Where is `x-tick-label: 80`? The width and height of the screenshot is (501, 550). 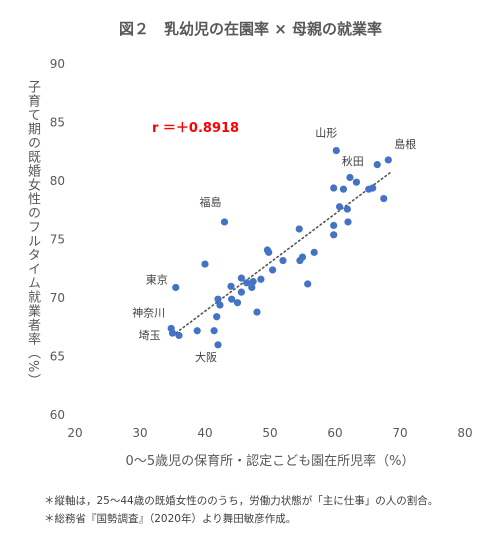 x-tick-label: 80 is located at coordinates (464, 433).